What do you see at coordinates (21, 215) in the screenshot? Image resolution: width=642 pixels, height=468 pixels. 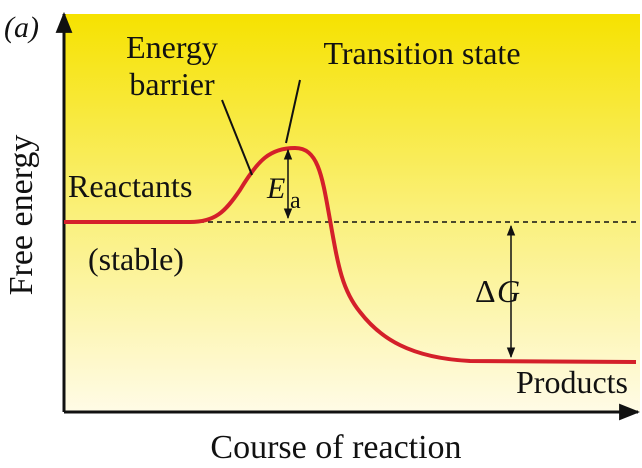 I see `y-axis-label: Free energy` at bounding box center [21, 215].